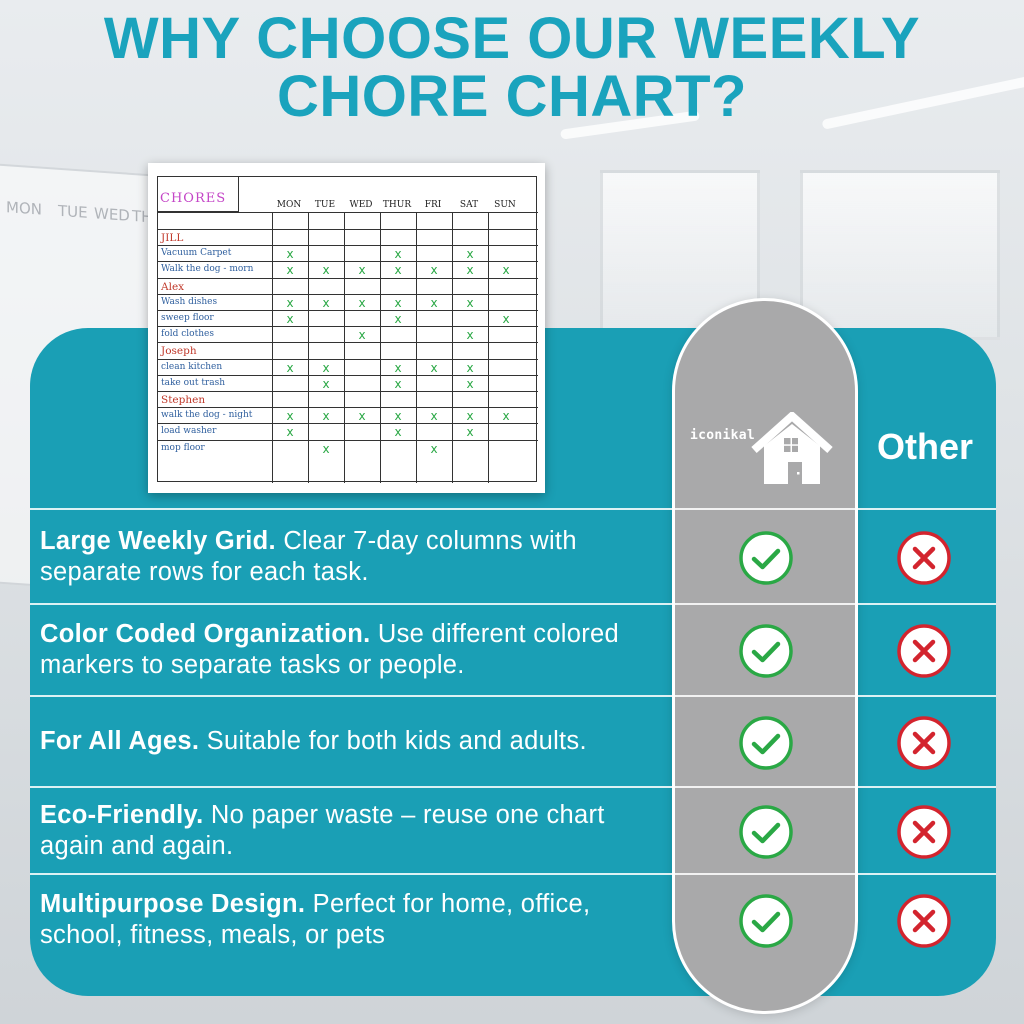  Describe the element at coordinates (193, 382) in the screenshot. I see `task-name: take out trash` at that location.